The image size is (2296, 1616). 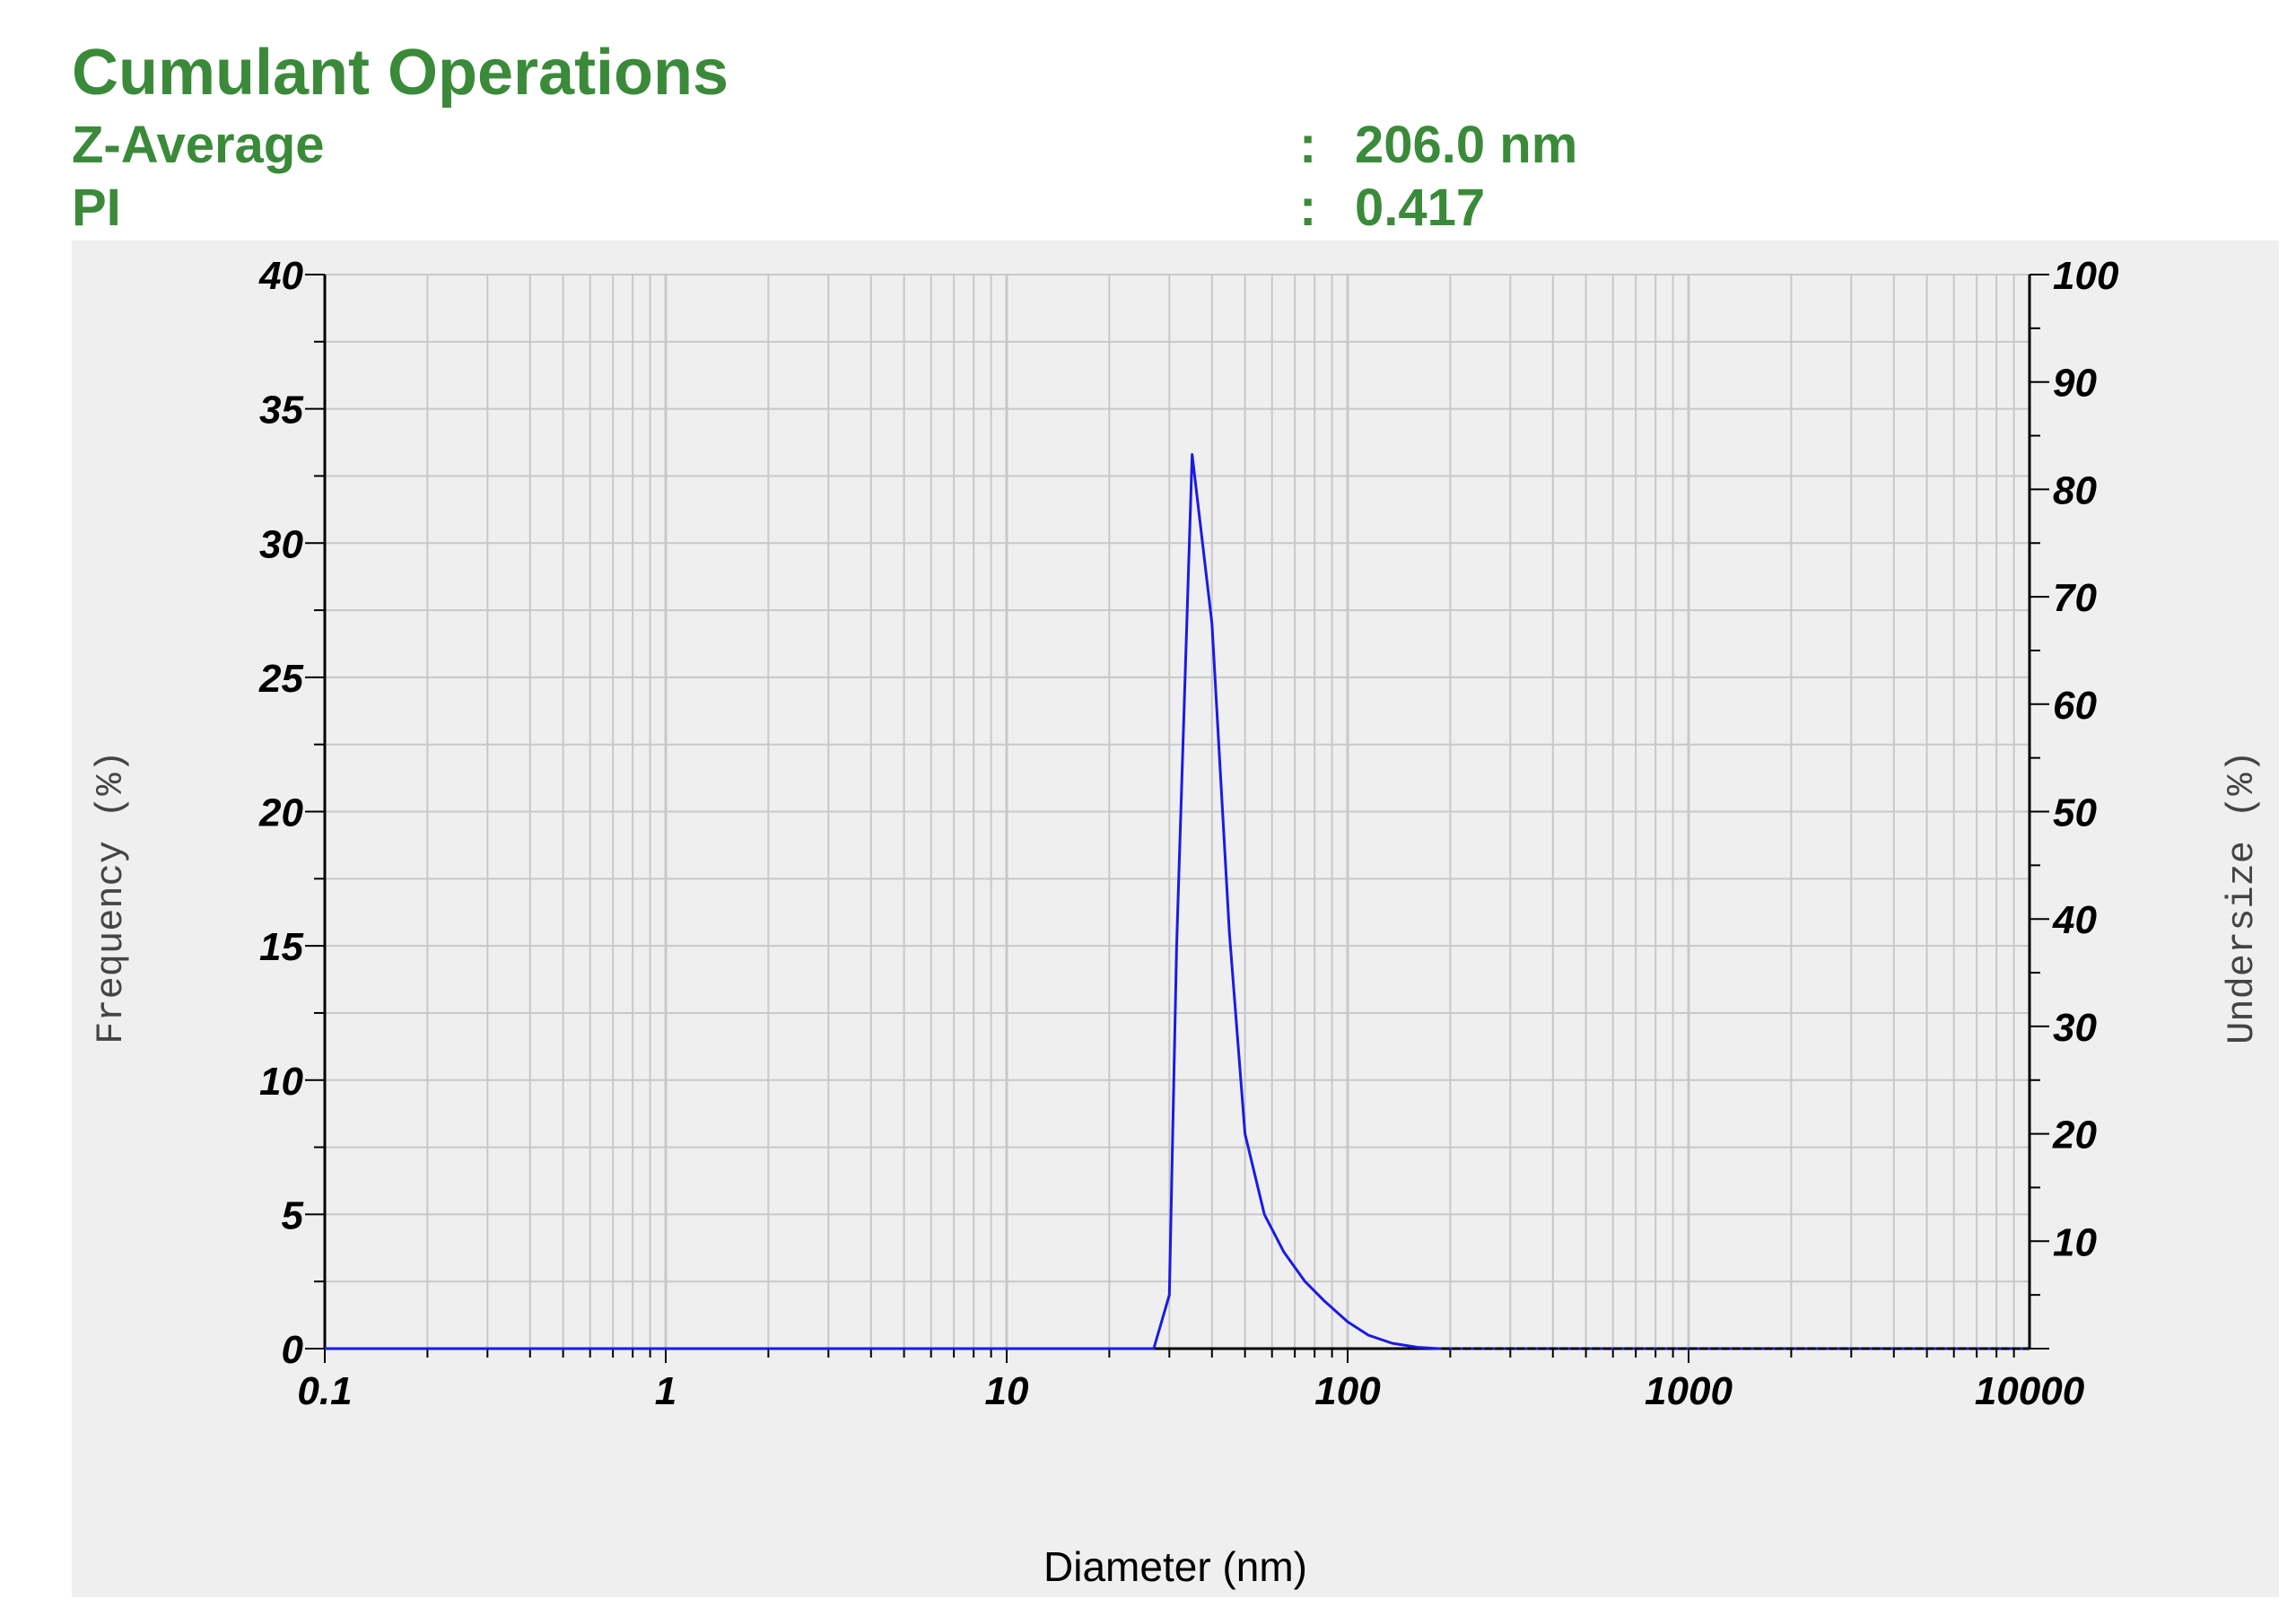 What do you see at coordinates (2074, 920) in the screenshot?
I see `y-right-tick-label: 40` at bounding box center [2074, 920].